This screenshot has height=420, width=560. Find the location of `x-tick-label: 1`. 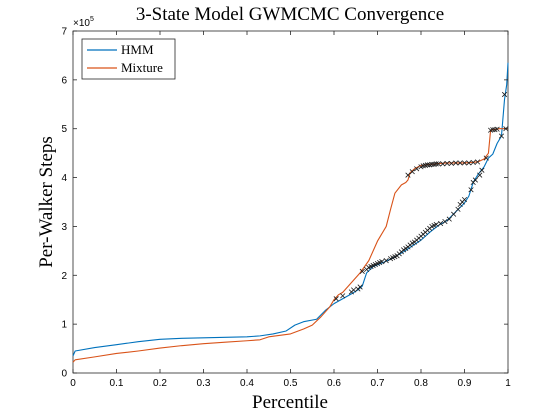

x-tick-label: 1 is located at coordinates (508, 383).